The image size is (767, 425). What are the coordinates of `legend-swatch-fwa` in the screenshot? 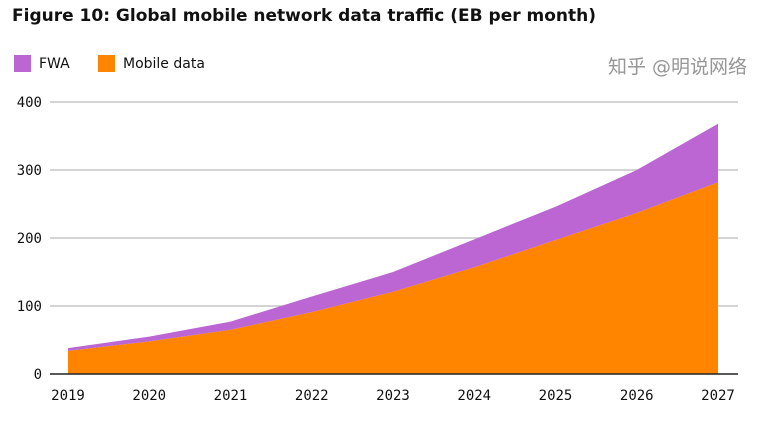 It's located at (22, 63).